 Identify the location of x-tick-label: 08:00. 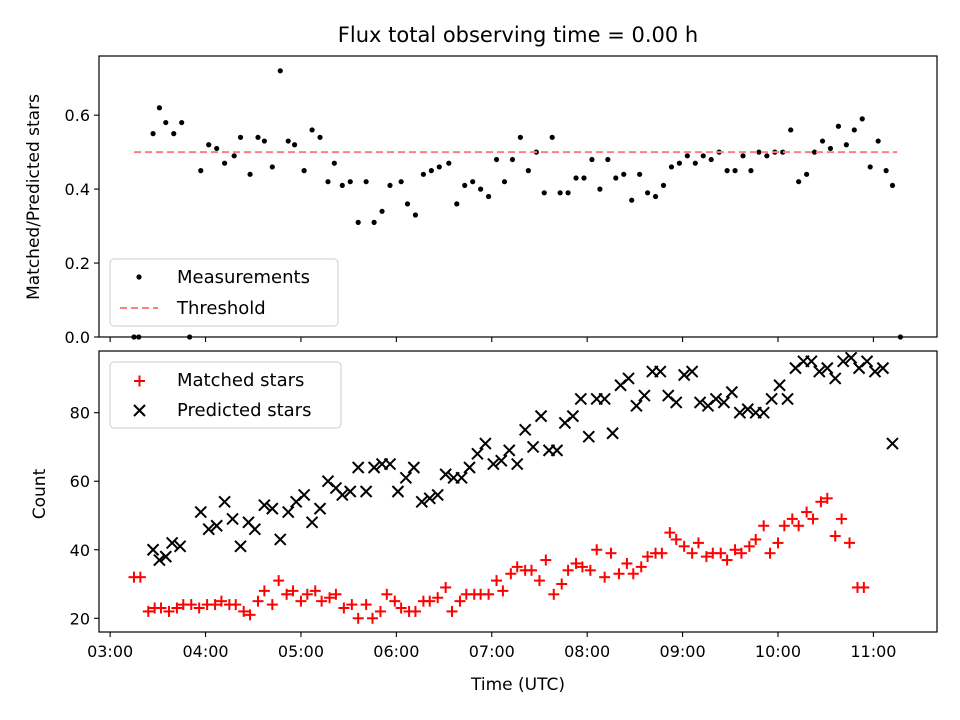
(587, 651).